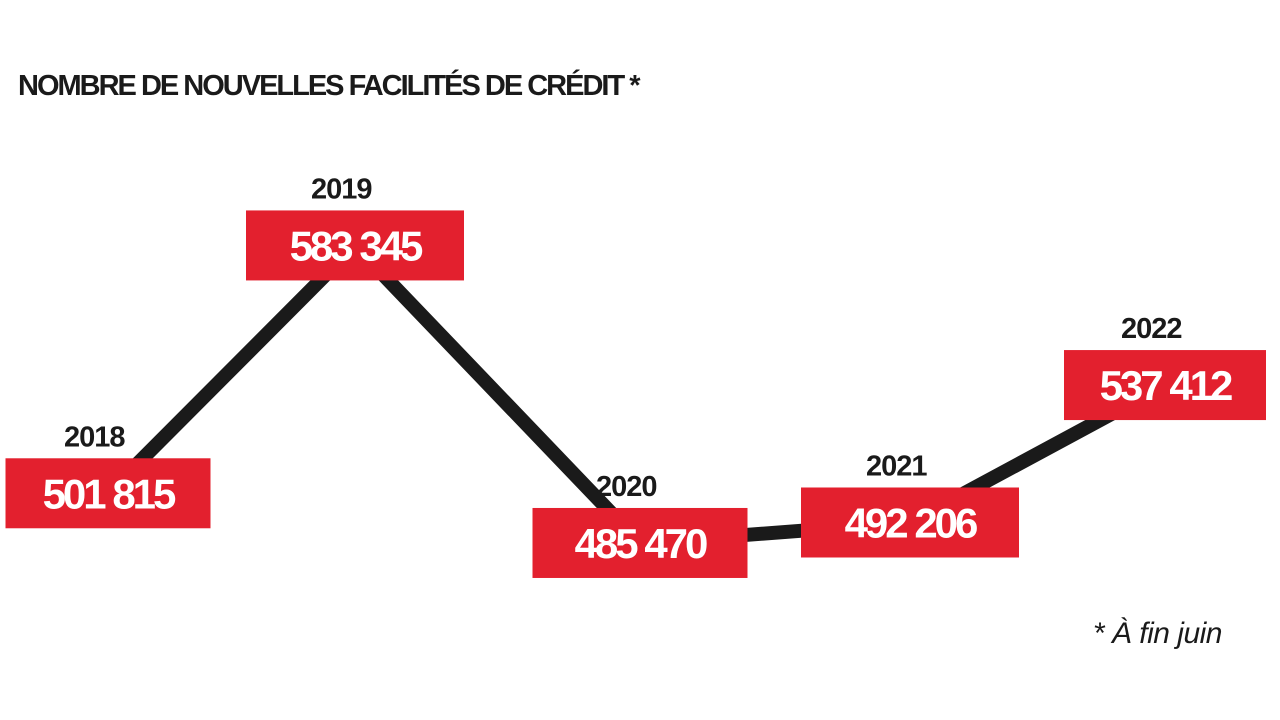 This screenshot has height=720, width=1280. What do you see at coordinates (94, 437) in the screenshot?
I see `x-tick-label: 2018` at bounding box center [94, 437].